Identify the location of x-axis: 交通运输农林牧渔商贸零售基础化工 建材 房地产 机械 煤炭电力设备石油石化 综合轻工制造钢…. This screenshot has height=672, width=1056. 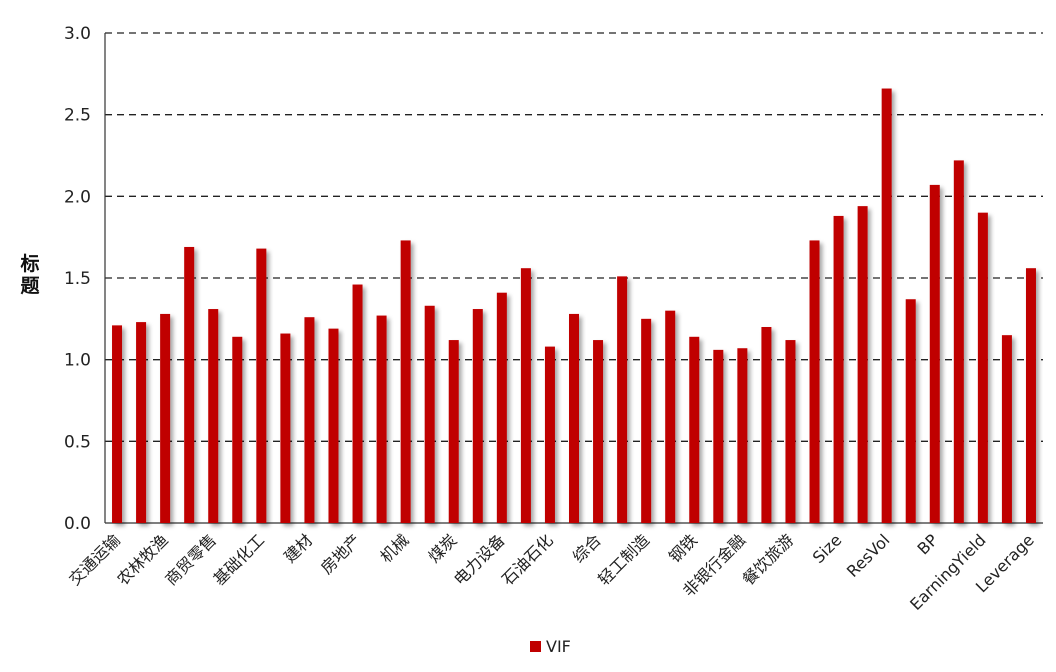
(551, 572).